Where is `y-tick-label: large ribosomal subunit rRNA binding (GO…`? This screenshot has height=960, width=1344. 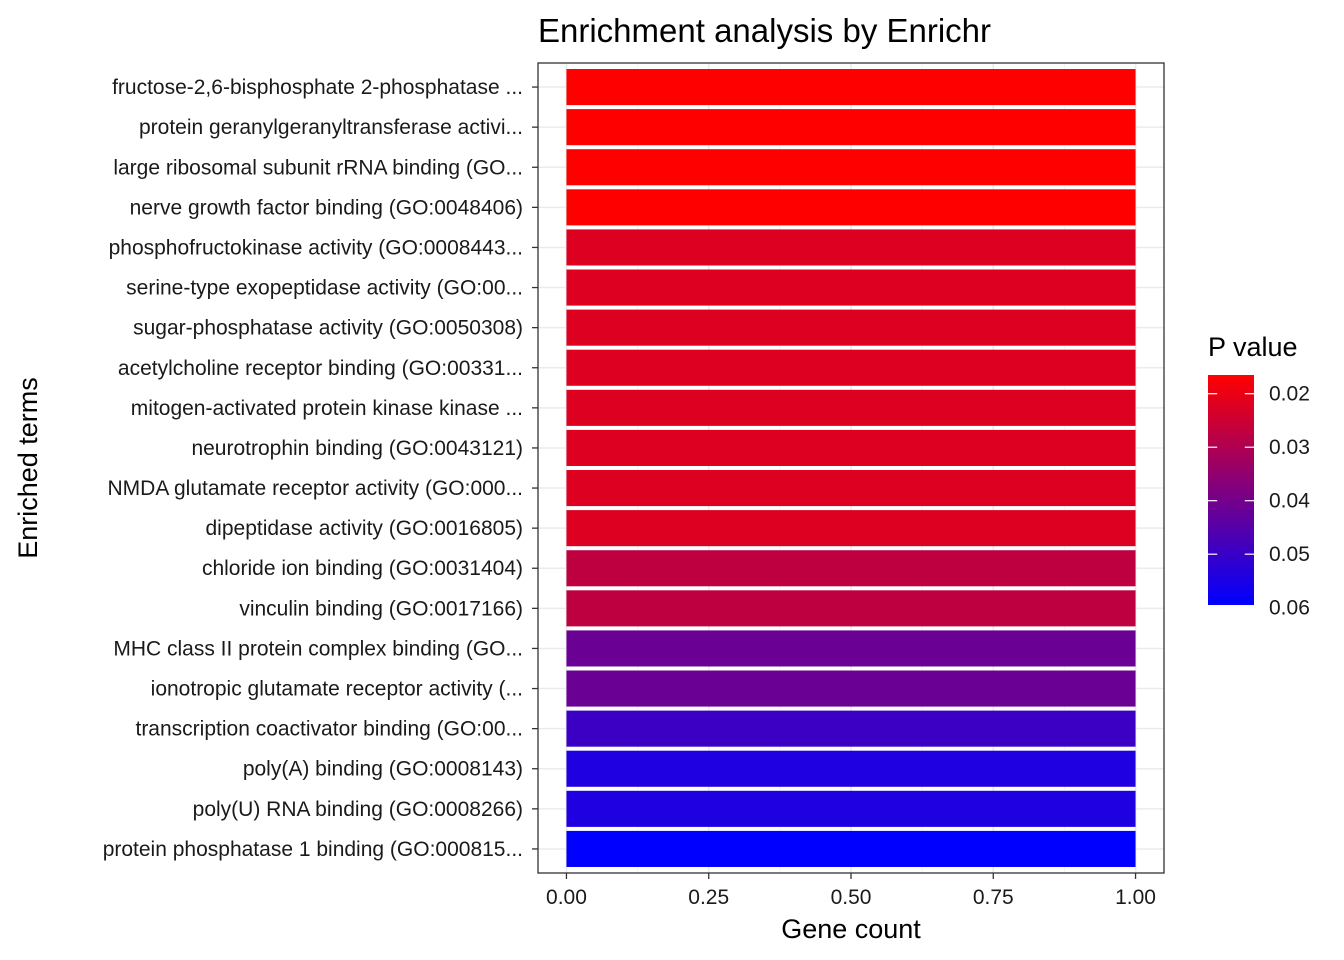
y-tick-label: large ribosomal subunit rRNA binding (GO… is located at coordinates (318, 167).